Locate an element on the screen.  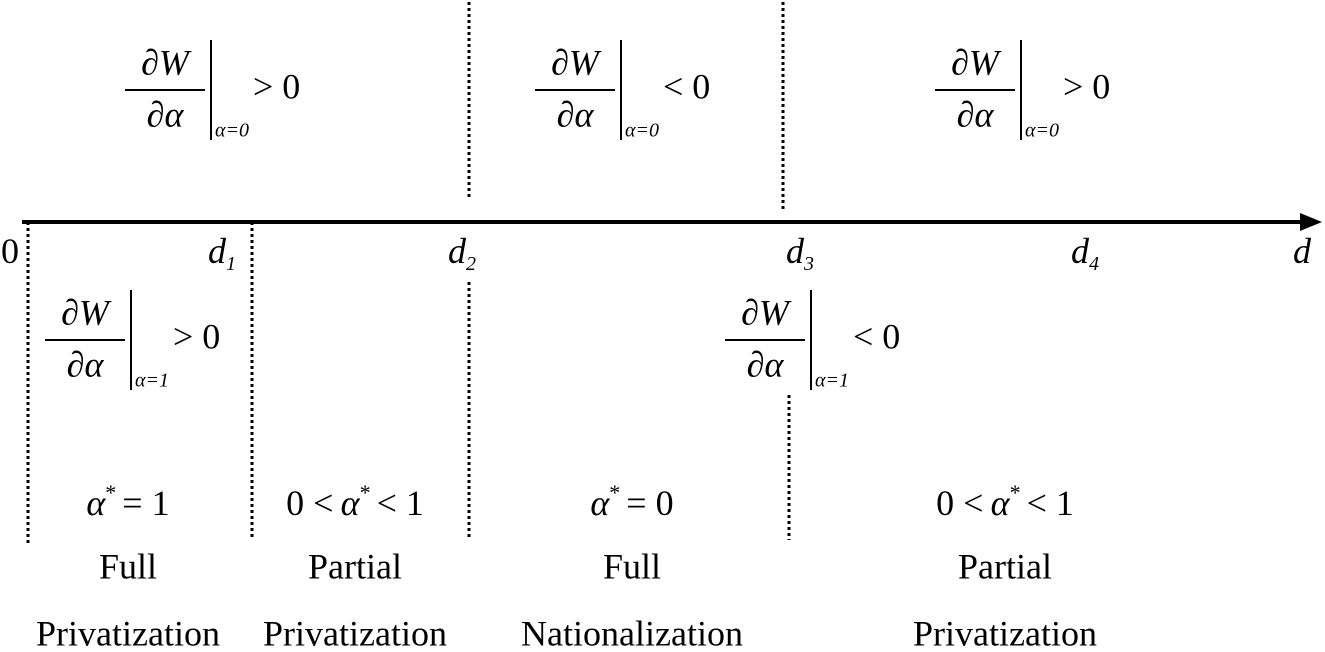
axis-arrow is located at coordinates (1311, 222).